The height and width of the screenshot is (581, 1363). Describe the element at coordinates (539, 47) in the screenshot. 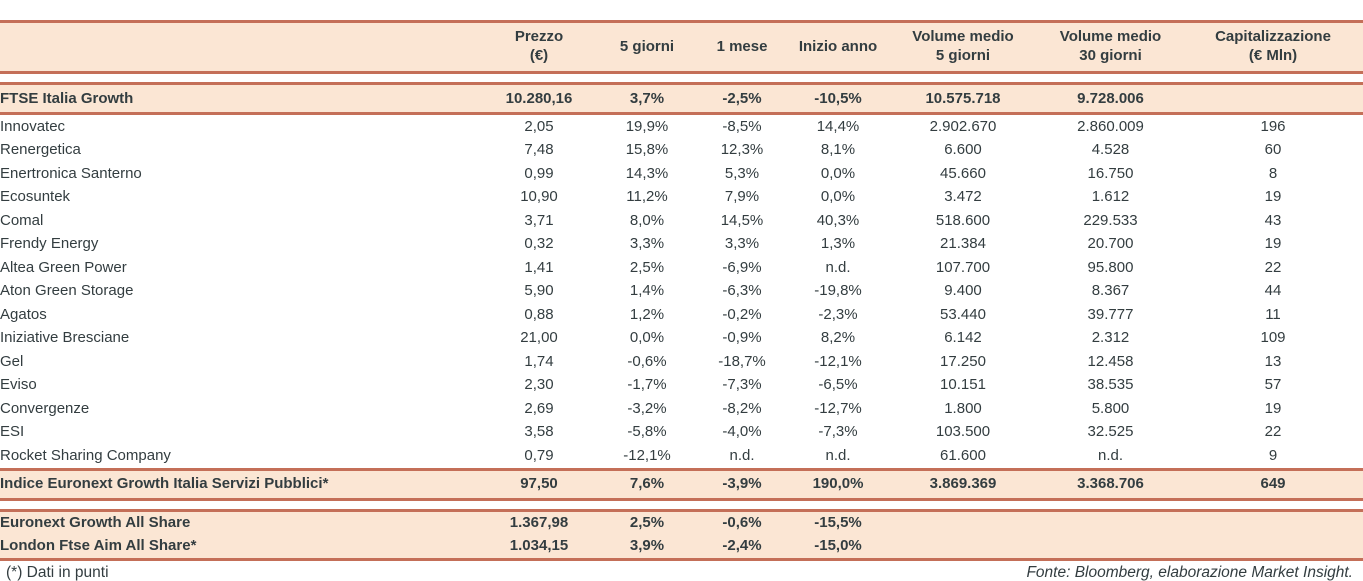

I see `column-header-1: Prezzo (€)` at that location.